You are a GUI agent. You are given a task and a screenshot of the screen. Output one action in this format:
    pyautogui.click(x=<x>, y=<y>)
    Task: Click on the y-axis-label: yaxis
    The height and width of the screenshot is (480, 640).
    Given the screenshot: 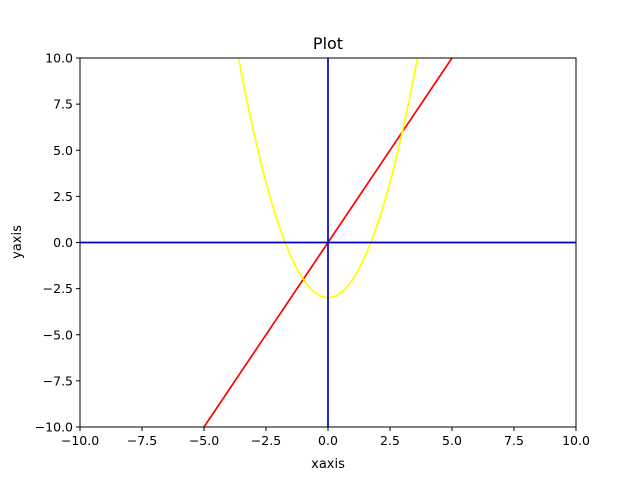 What is the action you would take?
    pyautogui.click(x=17, y=242)
    